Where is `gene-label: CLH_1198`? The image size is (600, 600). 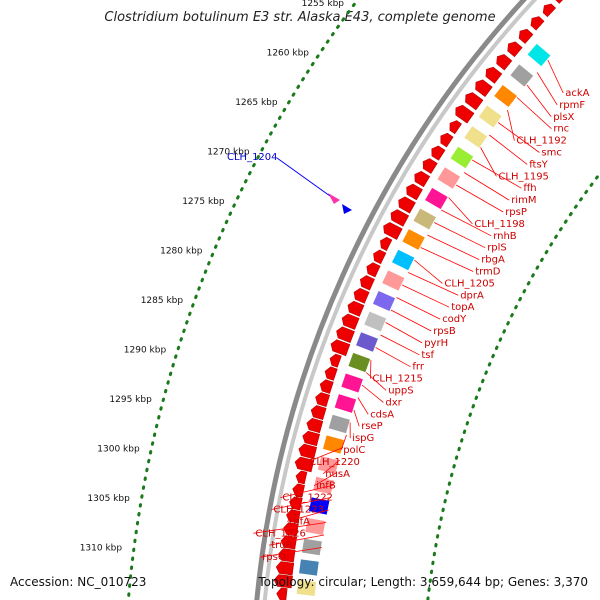 gene-label: CLH_1198 is located at coordinates (499, 224).